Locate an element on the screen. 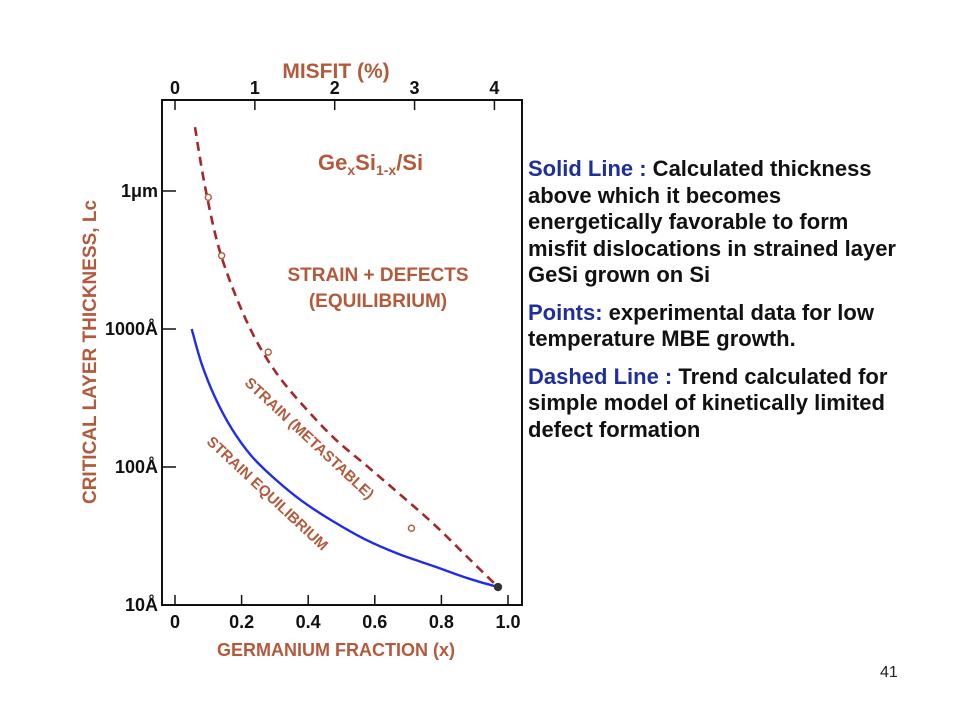  y-tick-label: 1000Å is located at coordinates (131, 329).